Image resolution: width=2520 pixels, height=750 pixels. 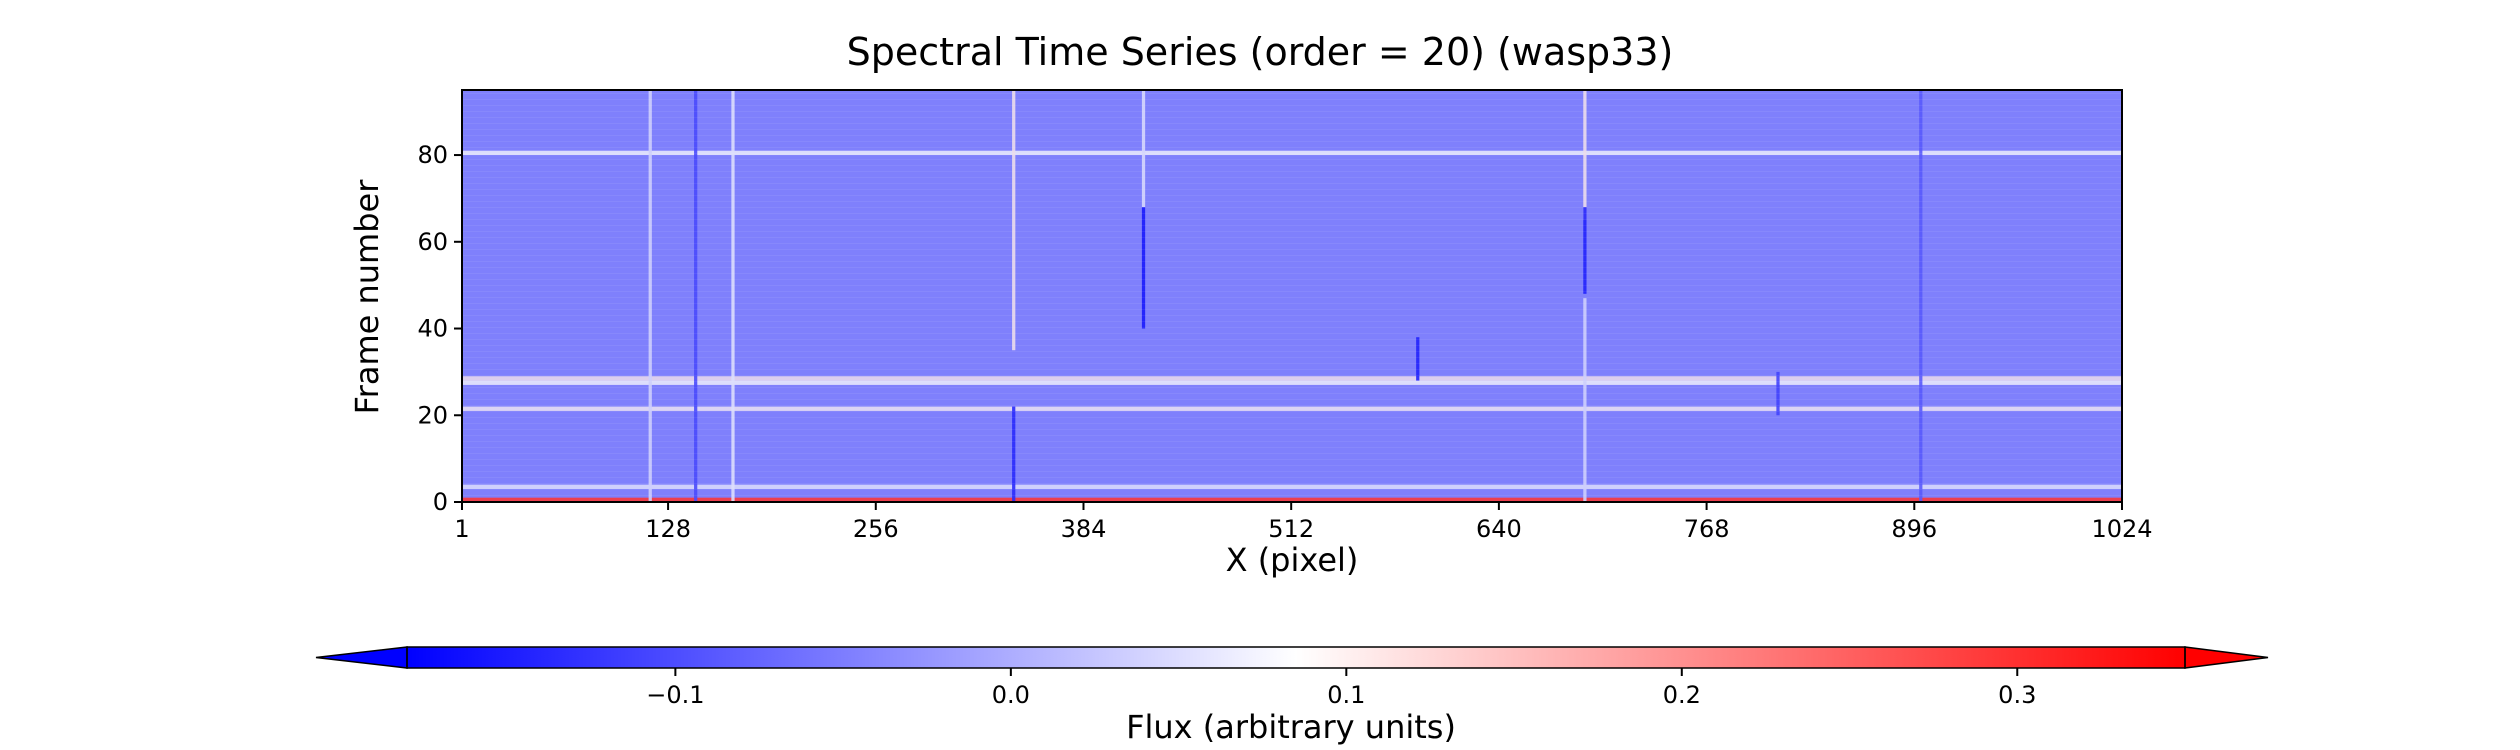 What do you see at coordinates (1346, 695) in the screenshot?
I see `colorbar-tick-label: 0.1` at bounding box center [1346, 695].